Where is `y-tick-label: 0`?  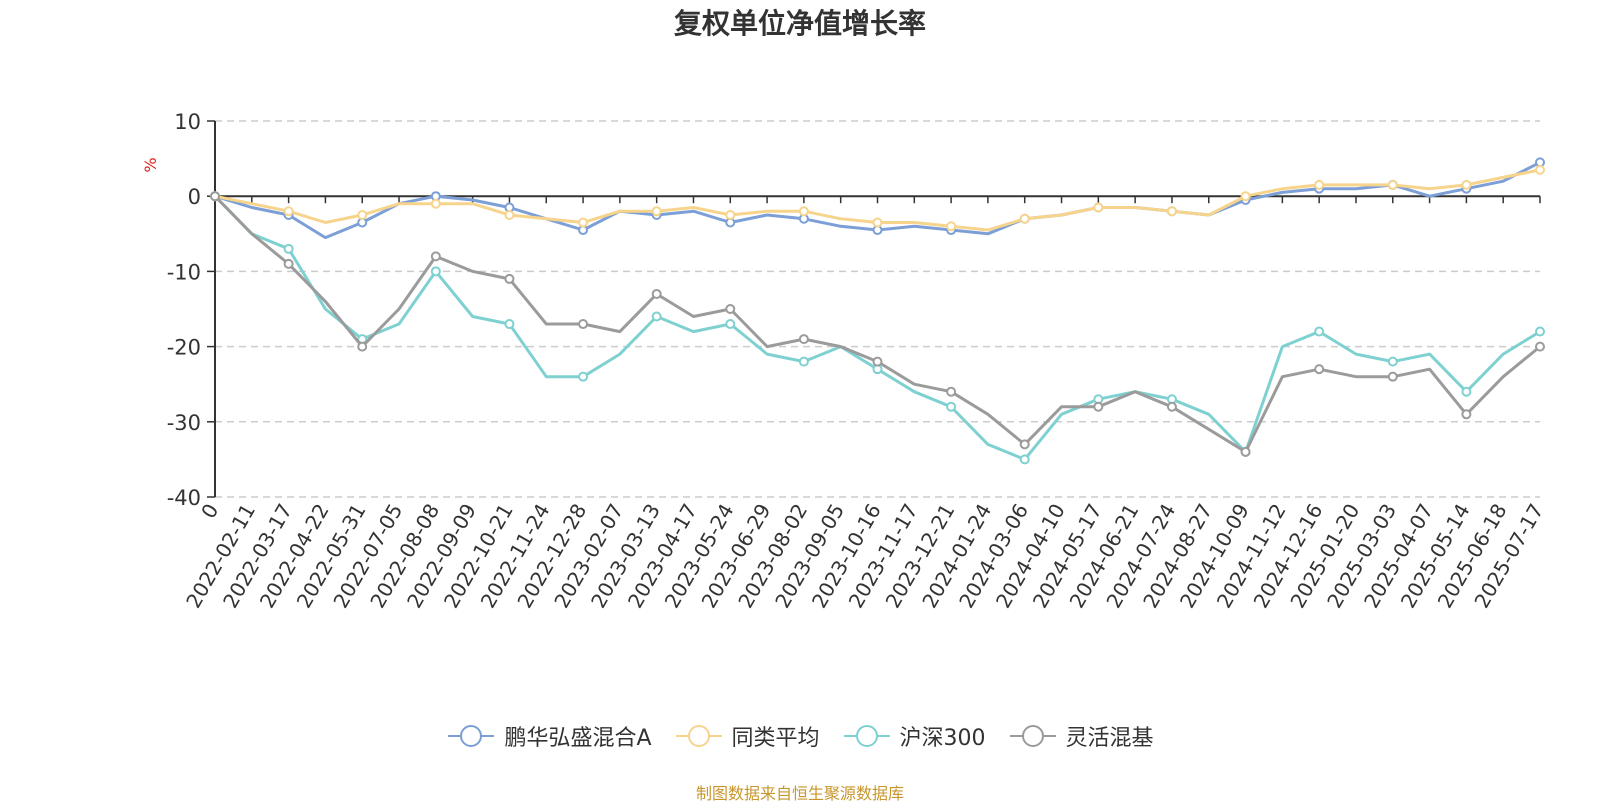
y-tick-label: 0 is located at coordinates (194, 197).